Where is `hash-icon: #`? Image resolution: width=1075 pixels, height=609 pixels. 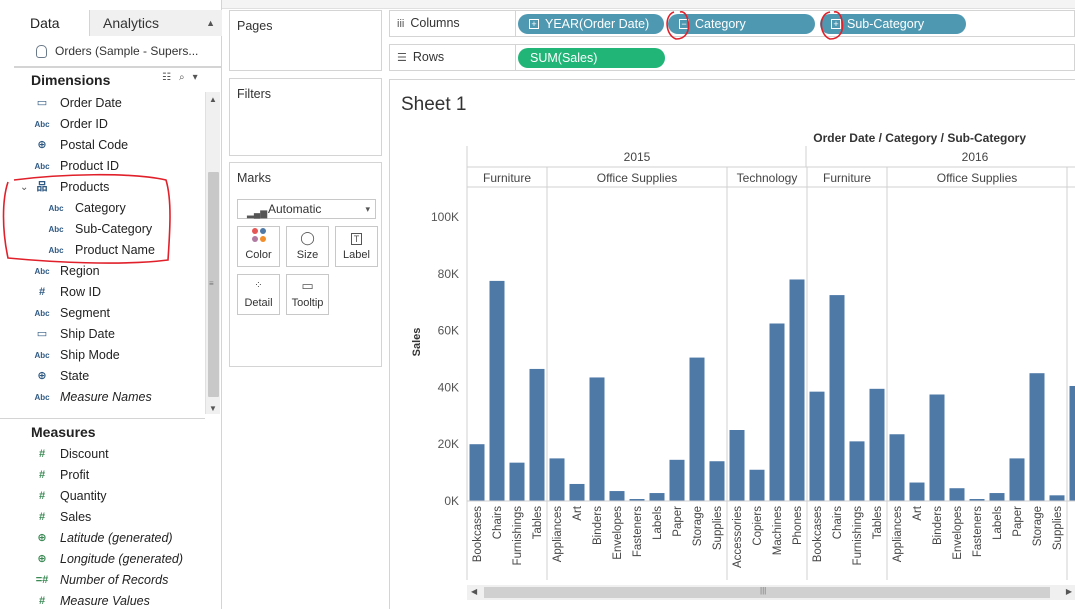
hash-icon: # is located at coordinates (42, 292).